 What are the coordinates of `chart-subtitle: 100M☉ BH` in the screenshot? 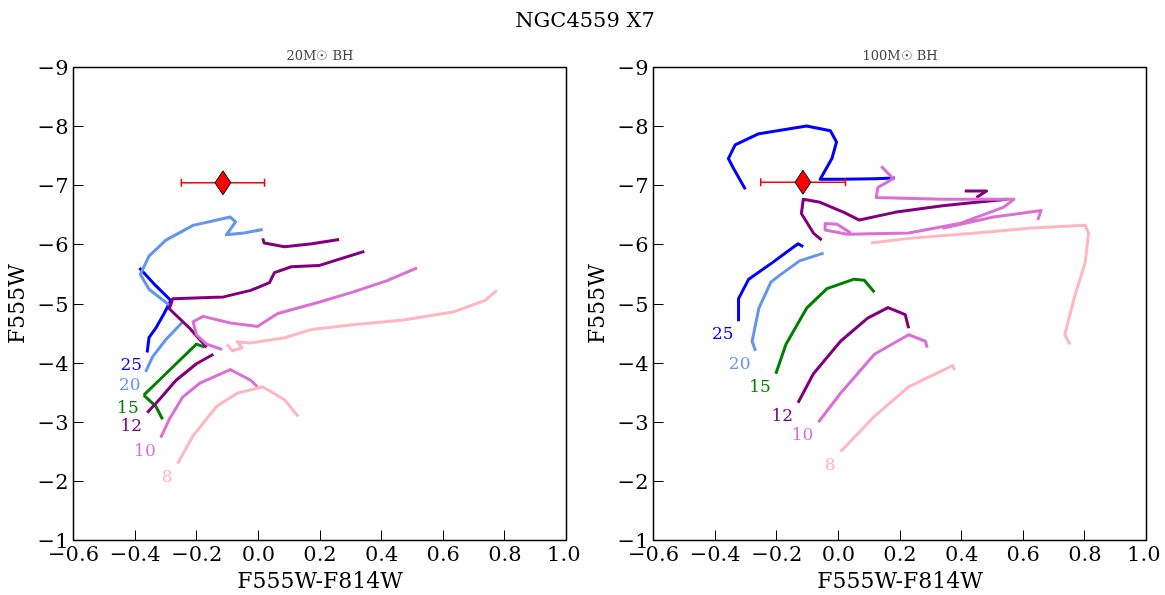 It's located at (900, 55).